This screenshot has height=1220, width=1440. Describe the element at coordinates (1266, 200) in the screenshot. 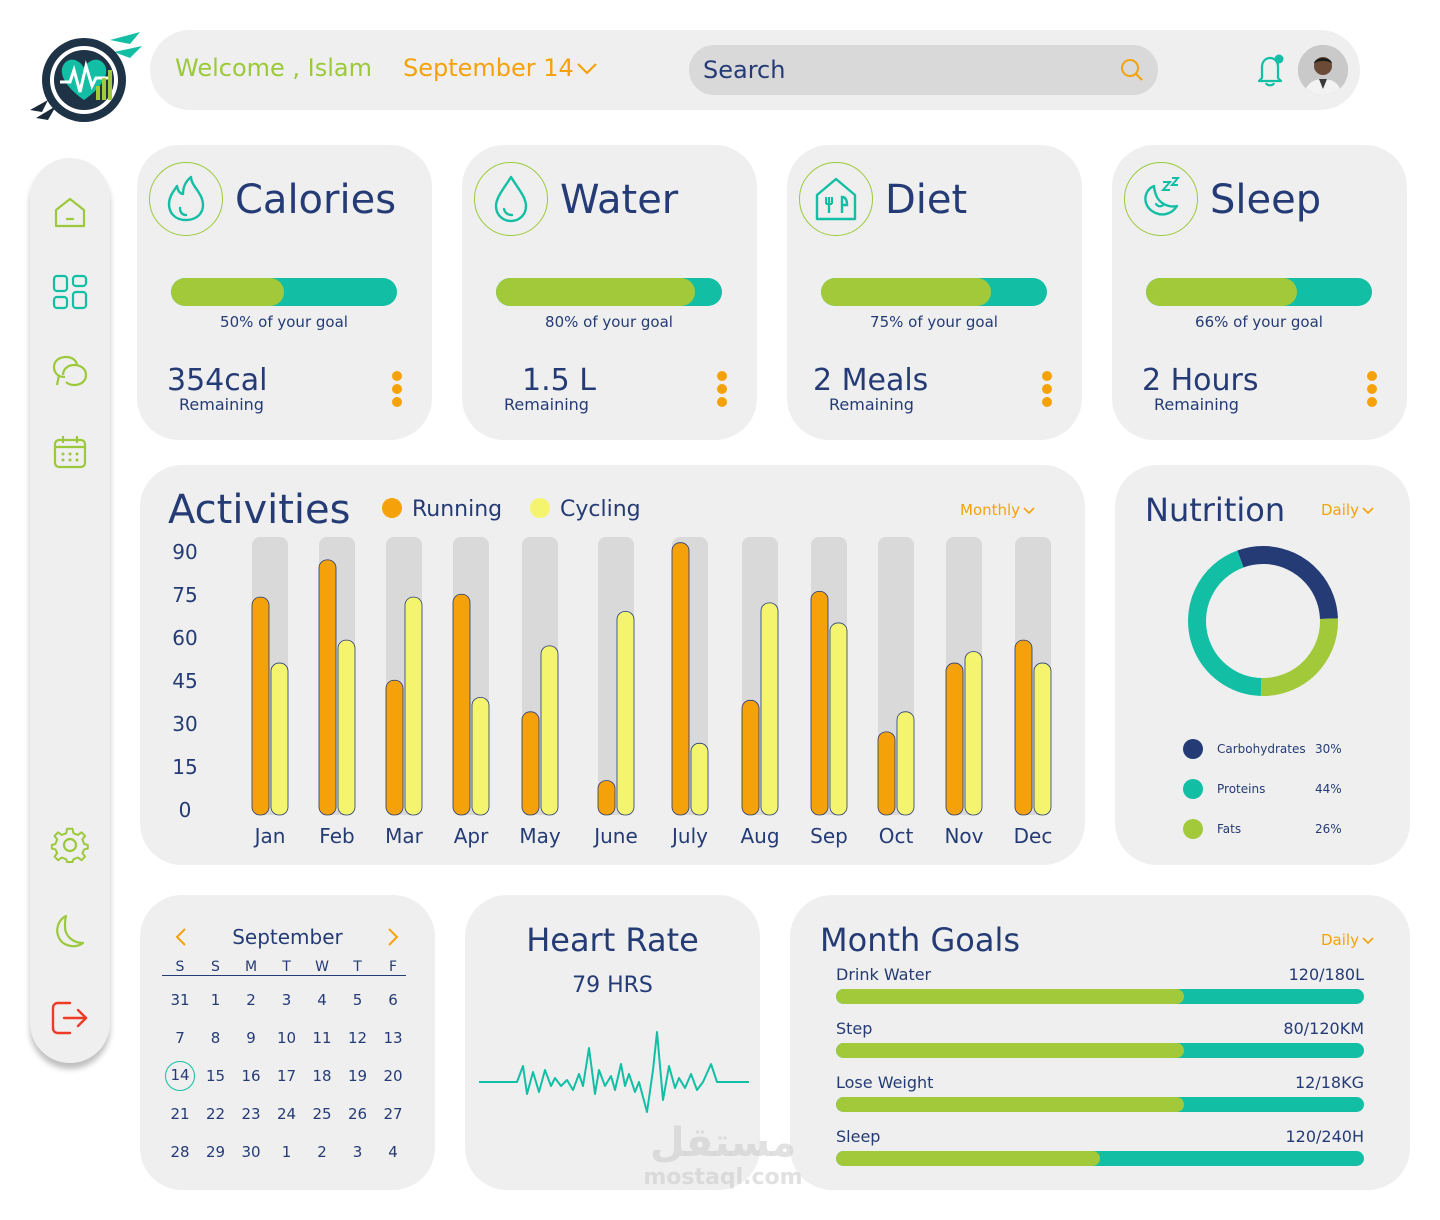

I see `sleep-title: Sleep` at that location.